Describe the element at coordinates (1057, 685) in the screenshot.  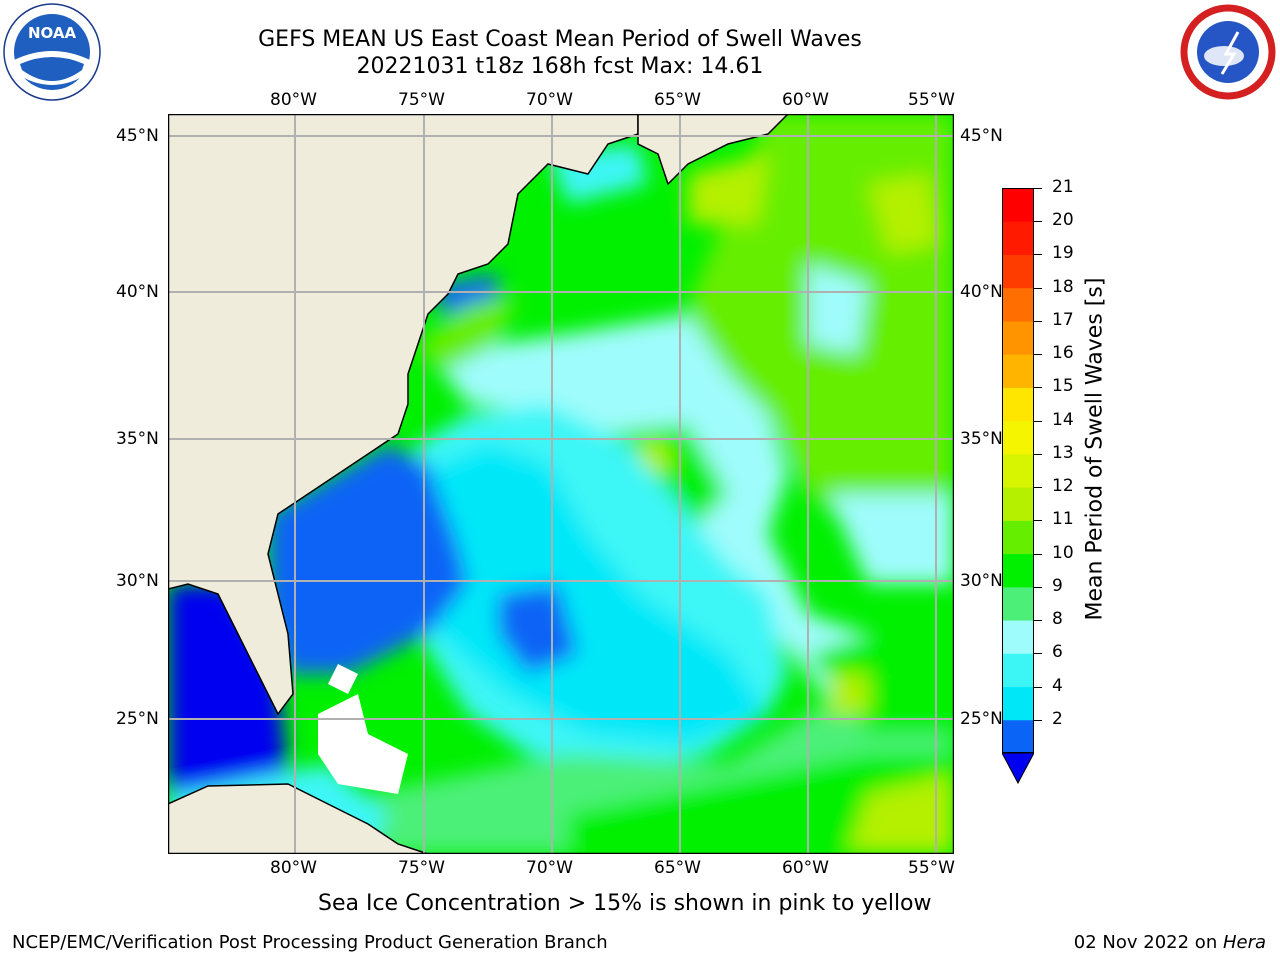
I see `colorbar-tick-label: 4` at that location.